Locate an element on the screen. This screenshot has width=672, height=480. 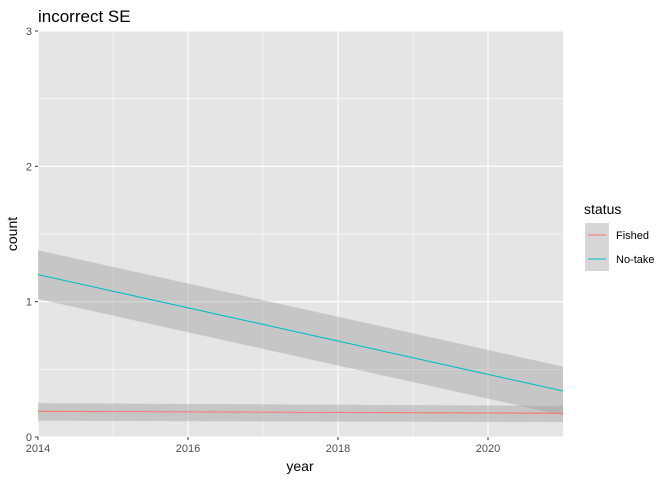
series-line-fished is located at coordinates (300, 412).